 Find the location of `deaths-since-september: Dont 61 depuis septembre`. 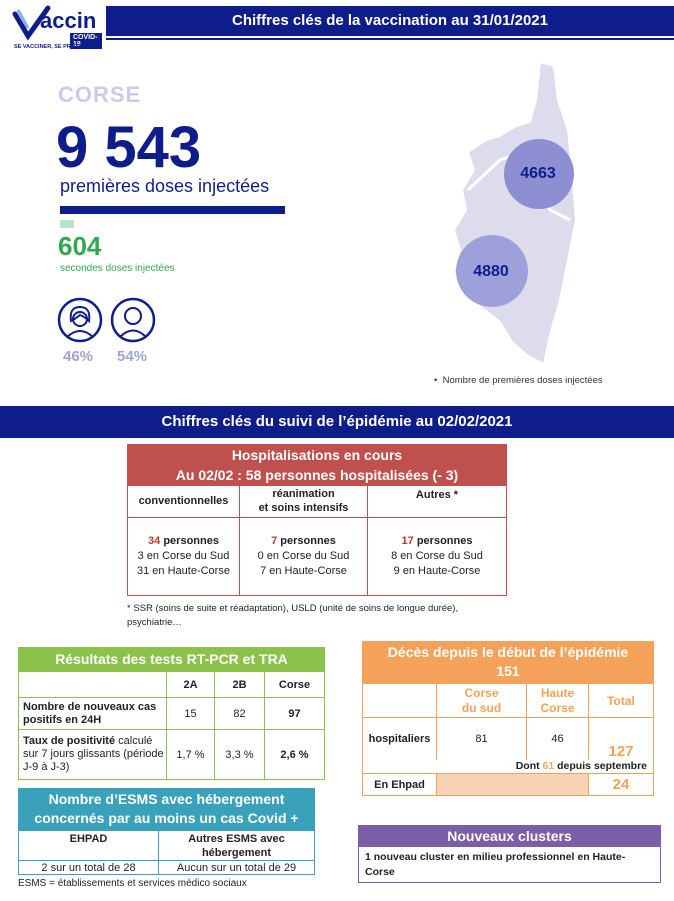

deaths-since-september: Dont 61 depuis septembre is located at coordinates (508, 766).